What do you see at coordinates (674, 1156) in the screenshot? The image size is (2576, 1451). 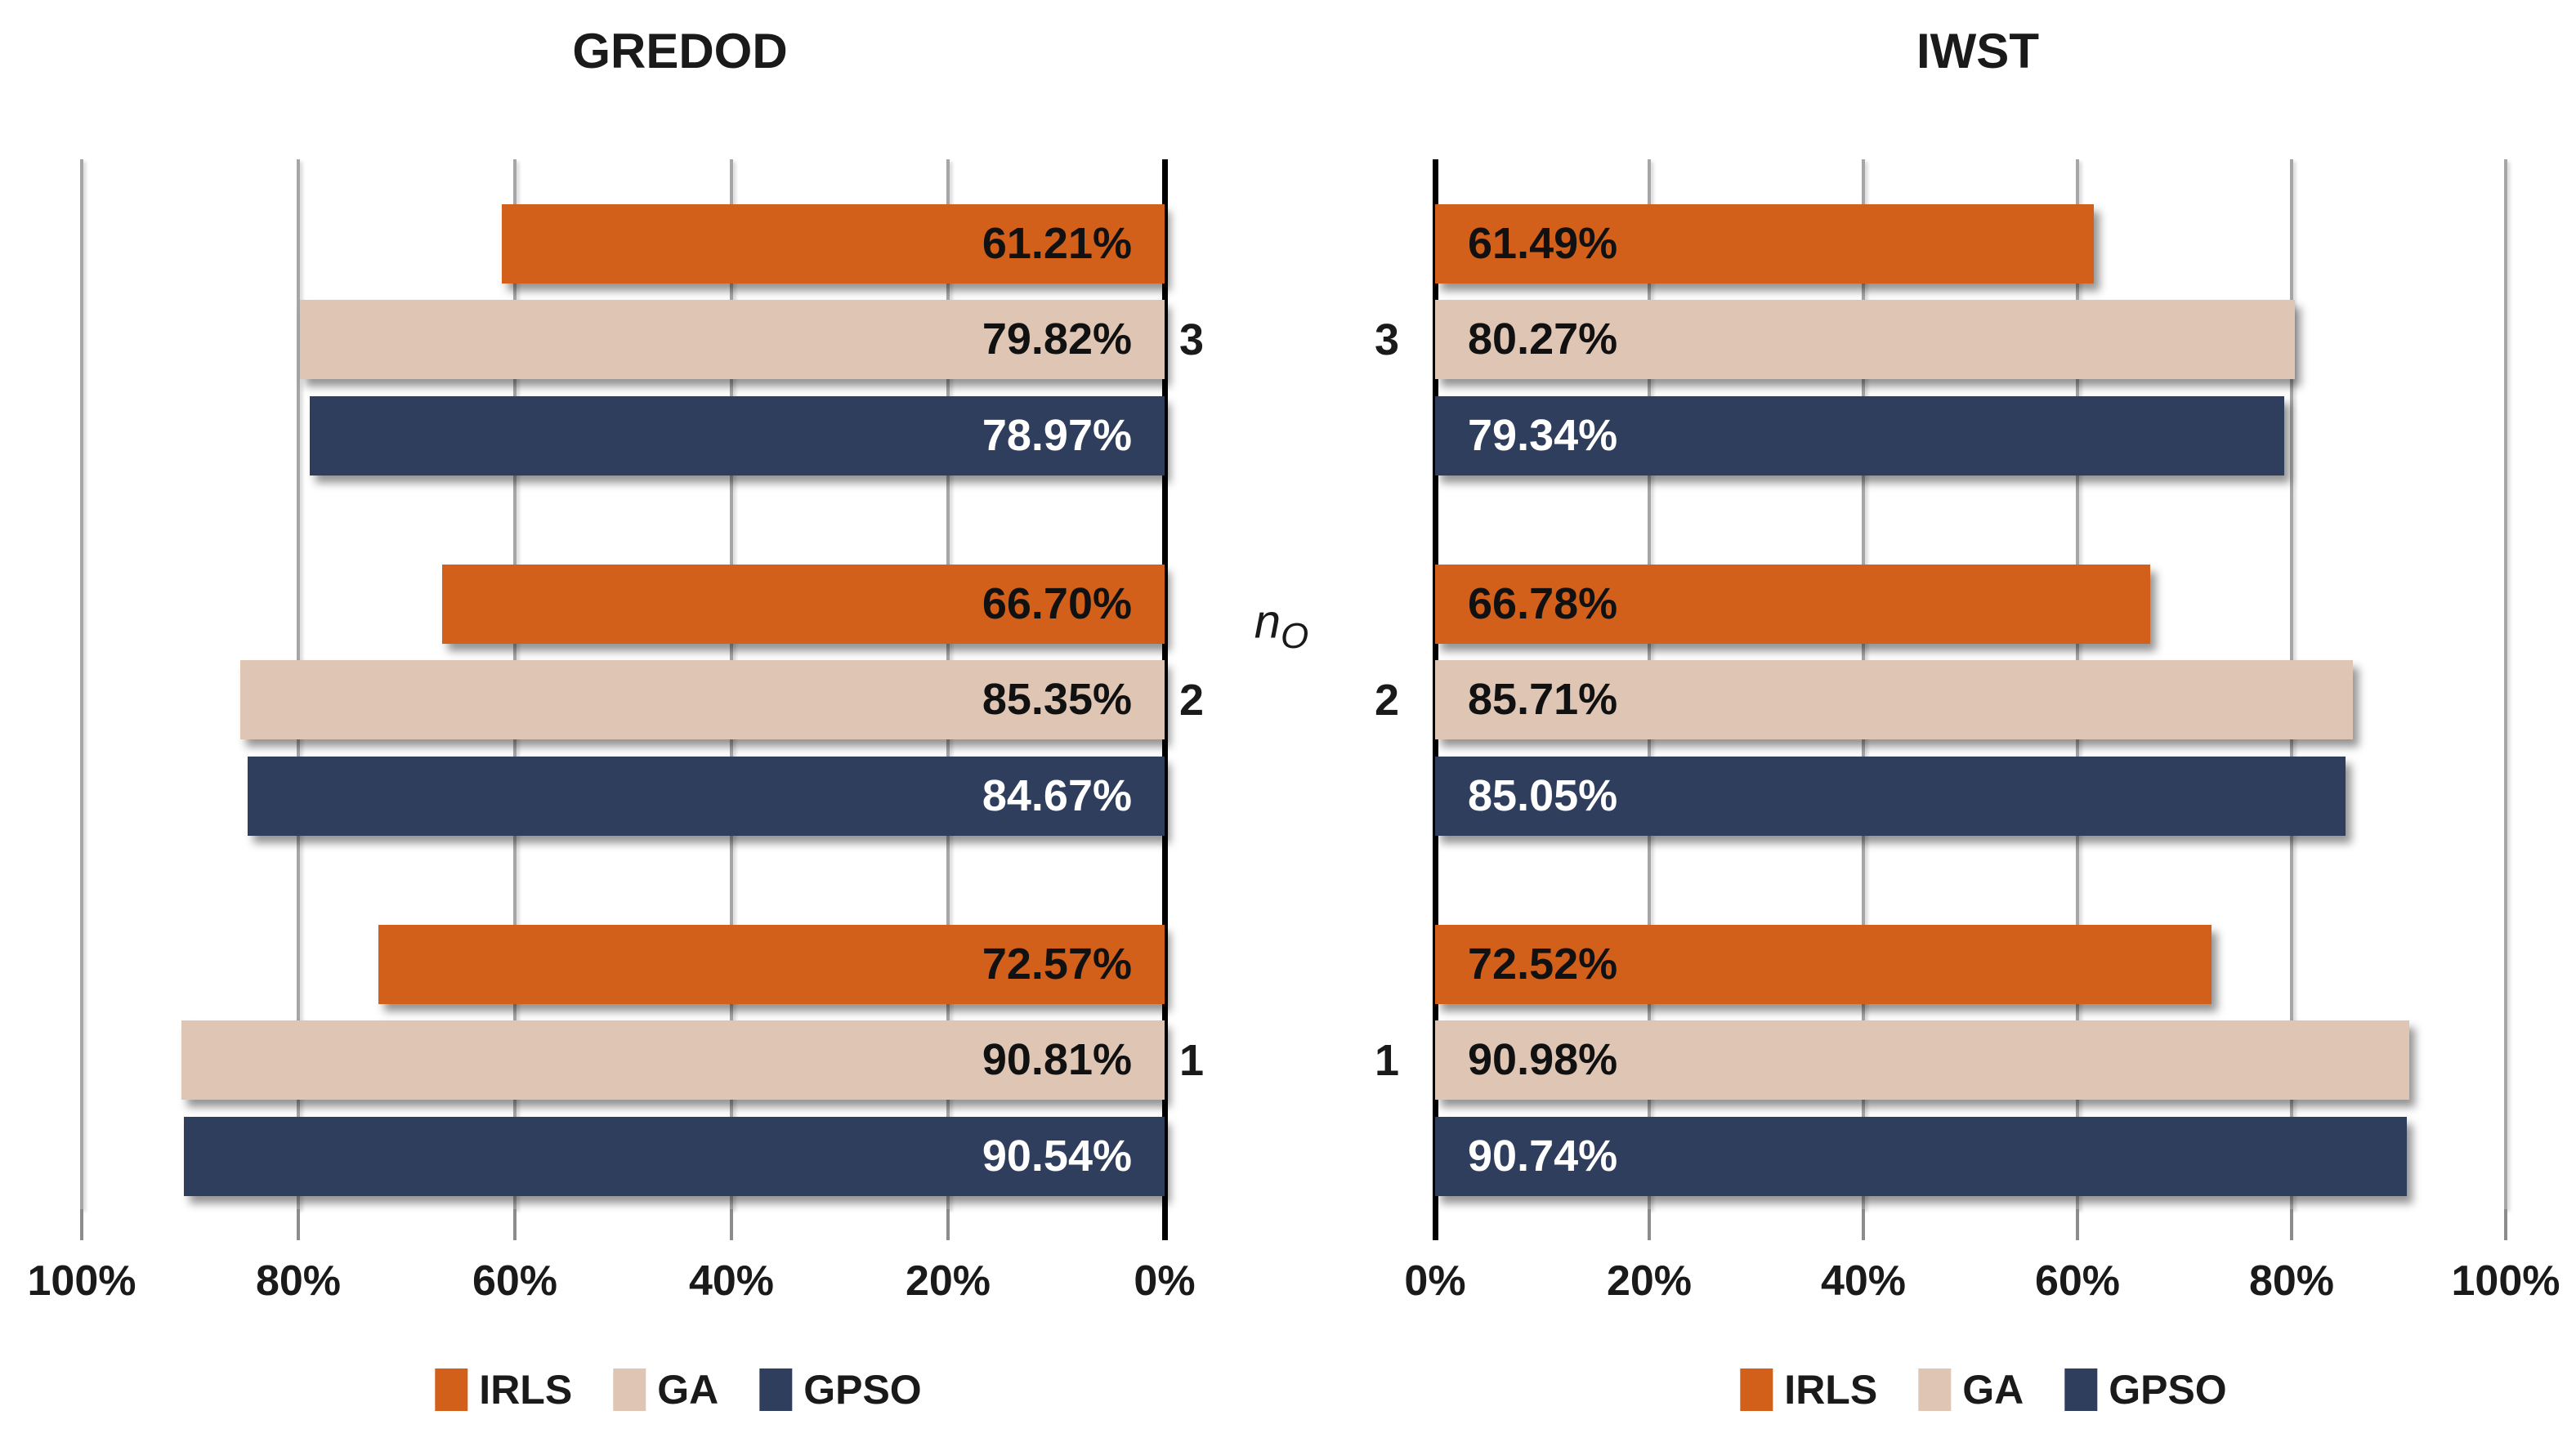 I see `bar-gredod-n1-gpso` at bounding box center [674, 1156].